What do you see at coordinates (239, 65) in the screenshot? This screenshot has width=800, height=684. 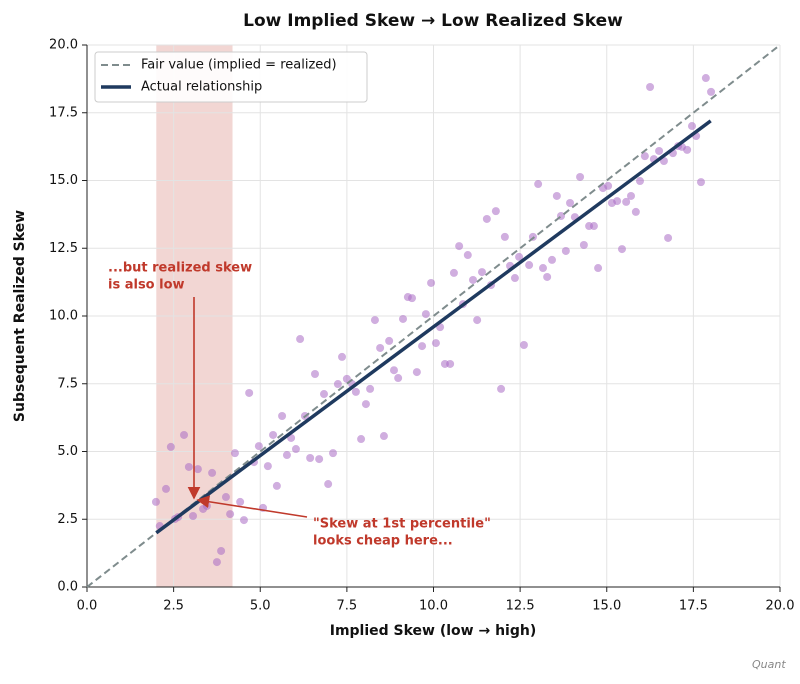 I see `legend-label: Fair value (implied = realized)` at bounding box center [239, 65].